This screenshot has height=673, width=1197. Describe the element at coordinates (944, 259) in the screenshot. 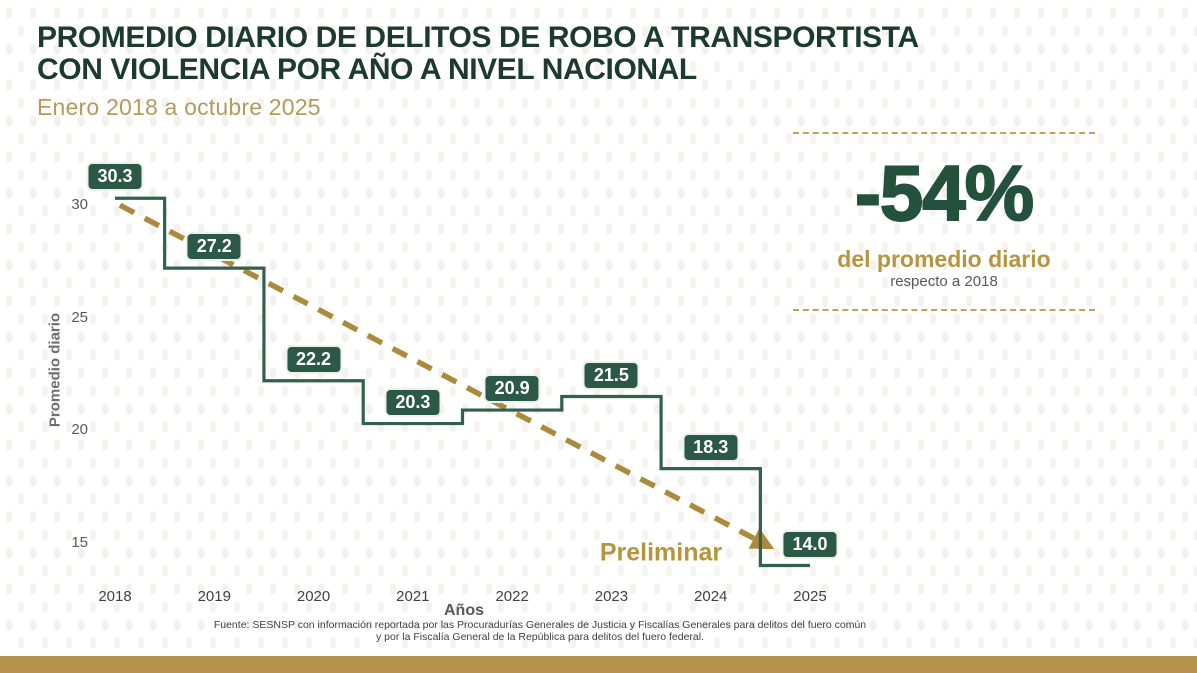

I see `highlight-label: del promedio diario` at that location.